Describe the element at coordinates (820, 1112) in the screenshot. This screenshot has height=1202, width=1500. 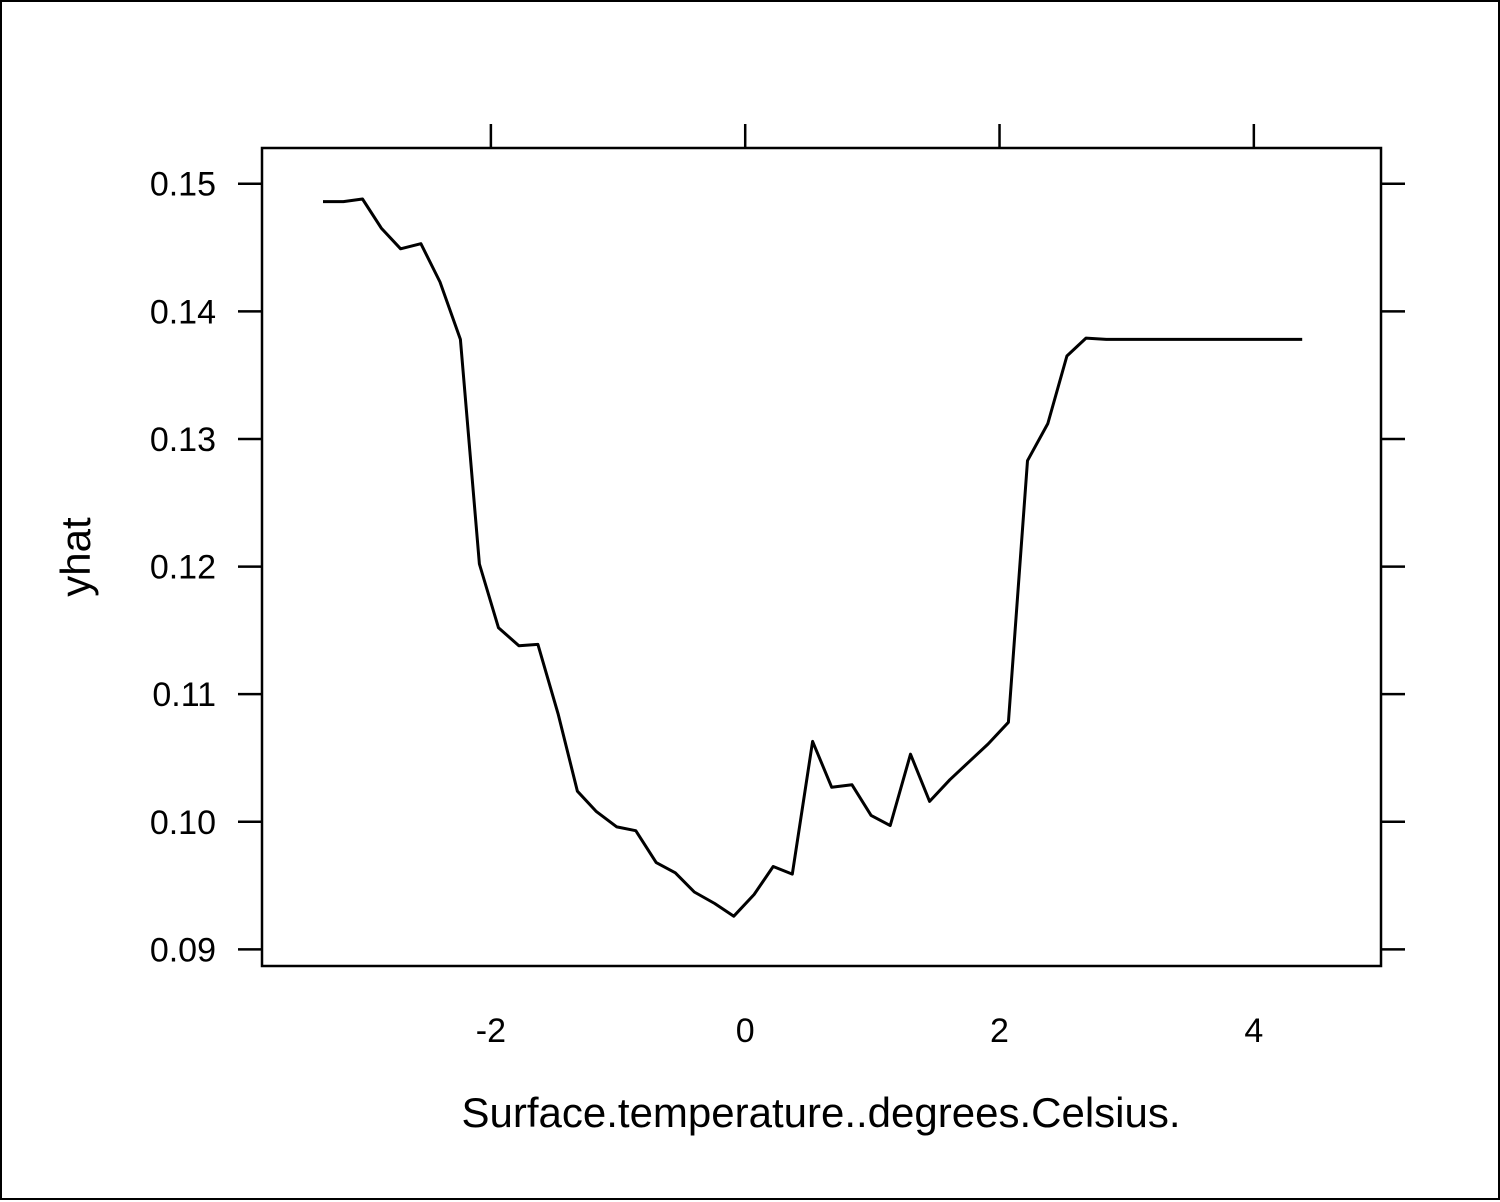
I see `x-axis-label: Surface.temperature..degrees.Celsius.` at that location.